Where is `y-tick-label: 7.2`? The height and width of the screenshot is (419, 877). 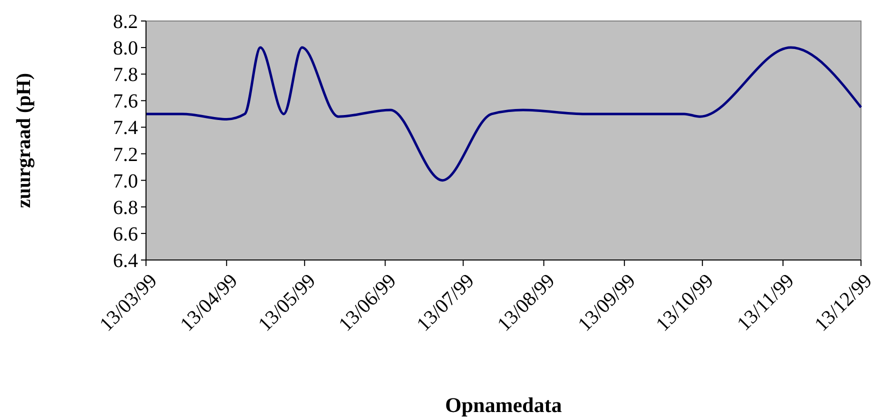 y-tick-label: 7.2 is located at coordinates (125, 155).